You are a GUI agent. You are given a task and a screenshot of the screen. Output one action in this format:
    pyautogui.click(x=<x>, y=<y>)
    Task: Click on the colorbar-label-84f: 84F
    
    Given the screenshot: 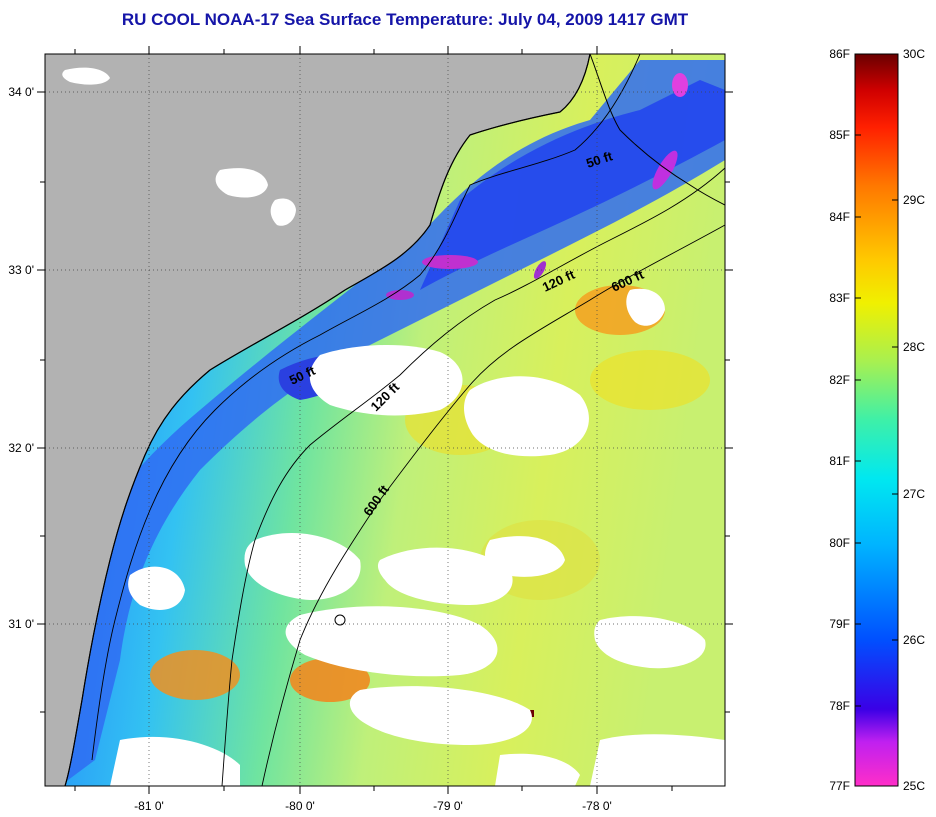 What is the action you would take?
    pyautogui.click(x=839, y=217)
    